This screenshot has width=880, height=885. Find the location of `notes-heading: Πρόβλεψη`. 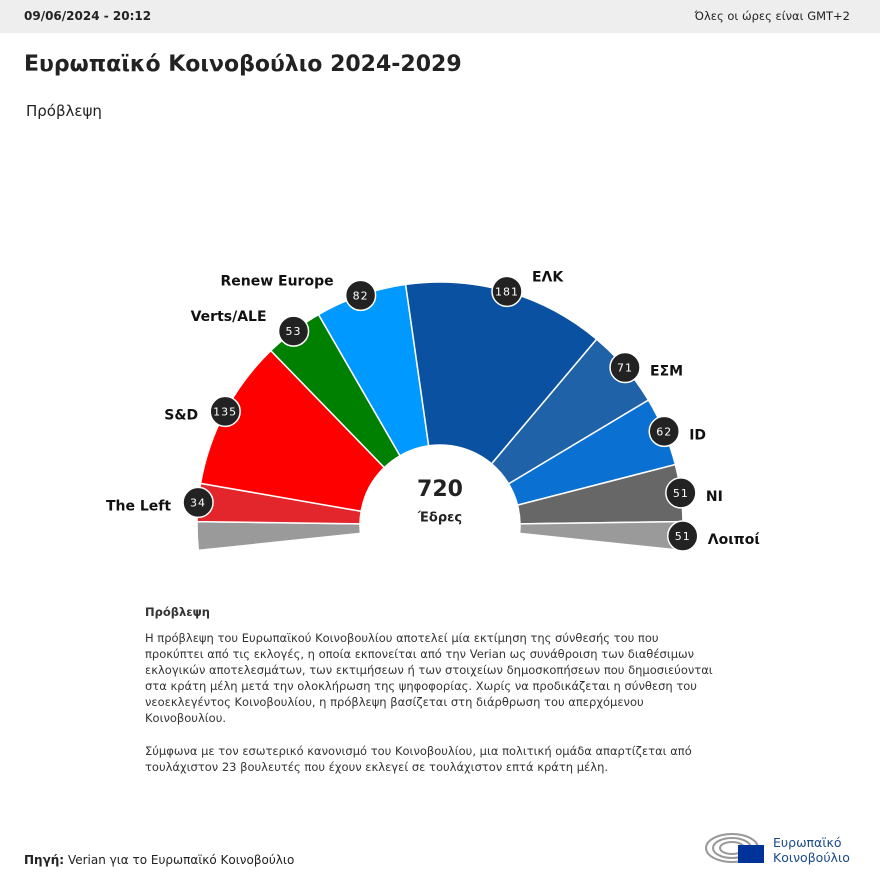

notes-heading: Πρόβλεψη is located at coordinates (177, 612).